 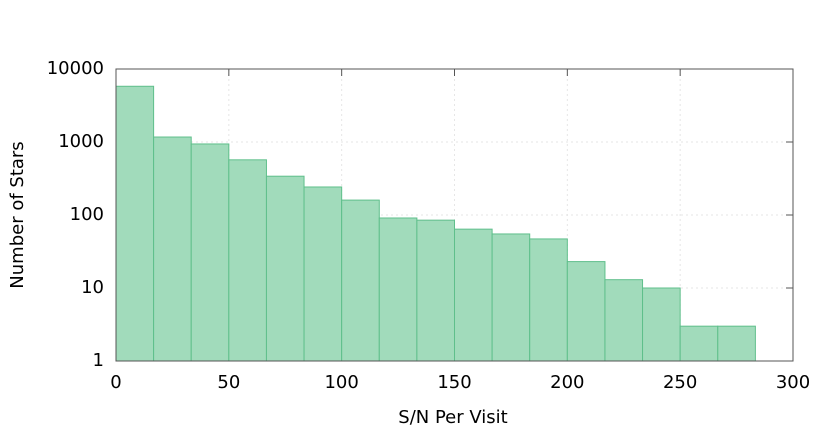 What do you see at coordinates (793, 382) in the screenshot?
I see `x-tick-label: 300` at bounding box center [793, 382].